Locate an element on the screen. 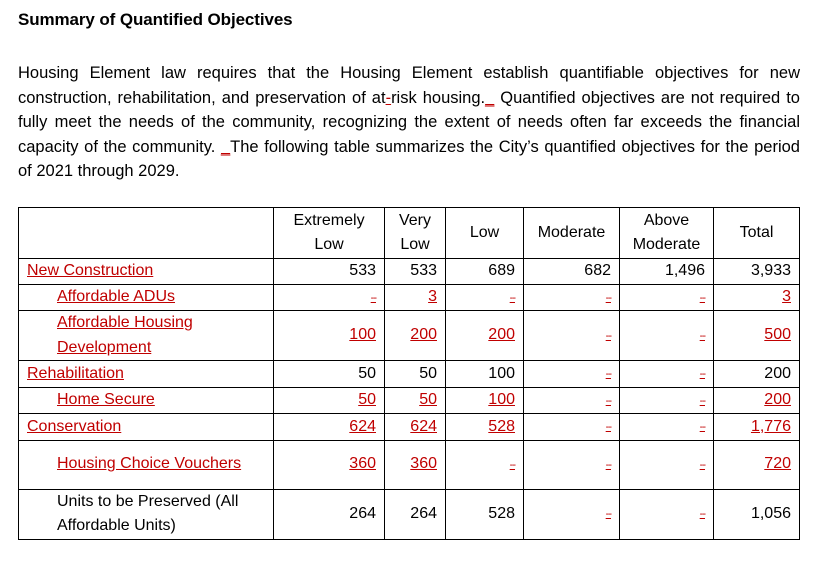  cell-low: 528 is located at coordinates (484, 514).